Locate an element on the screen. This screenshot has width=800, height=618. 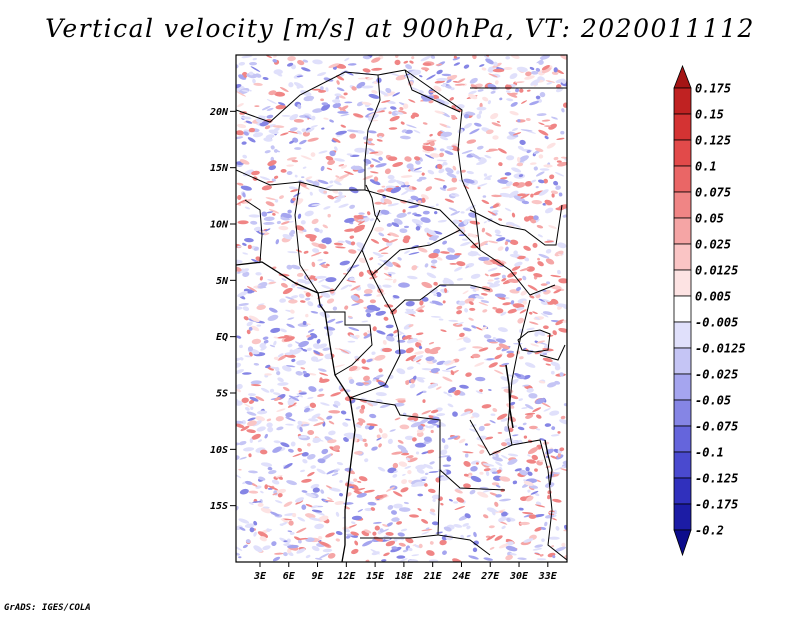
lat-tick-label: 10N is located at coordinates (219, 225).